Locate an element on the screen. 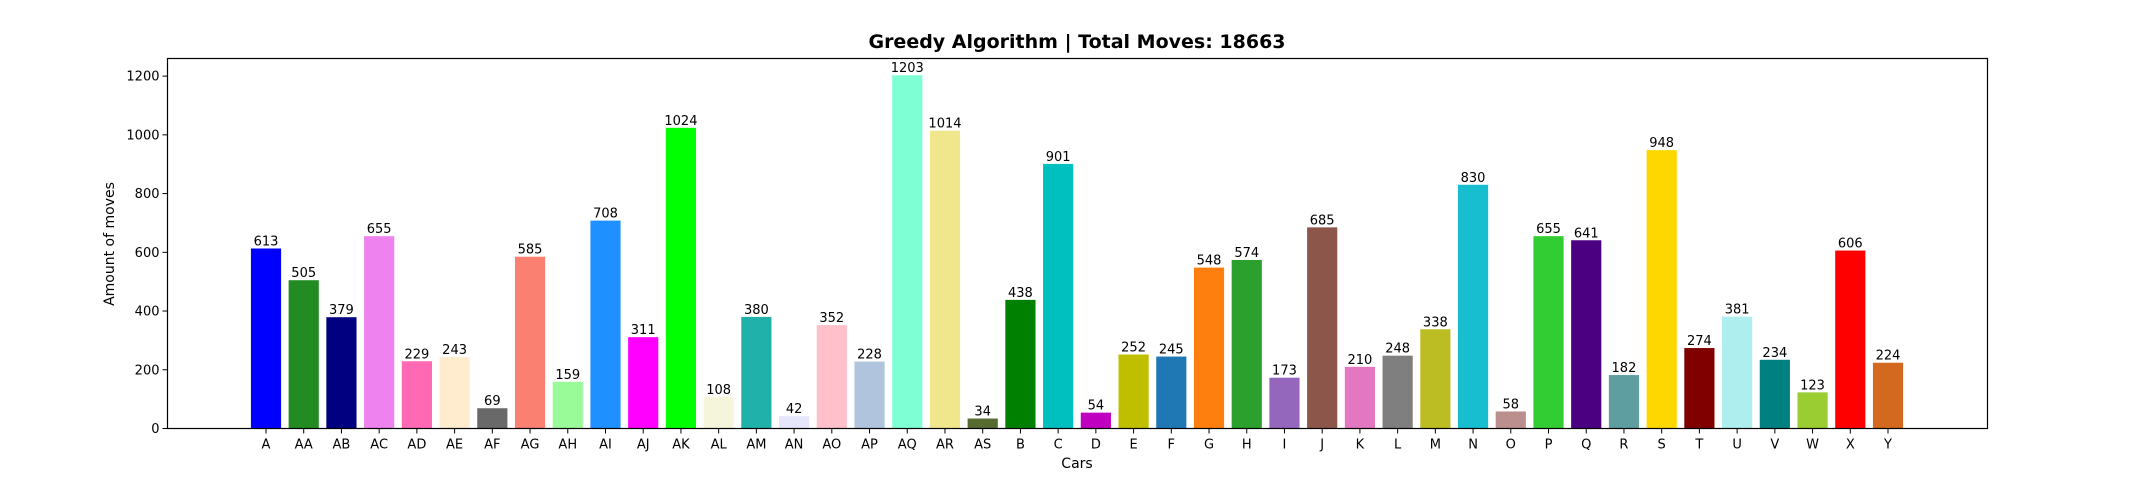 Image resolution: width=2150 pixels, height=484 pixels. x-tick-label-b: B is located at coordinates (1020, 445).